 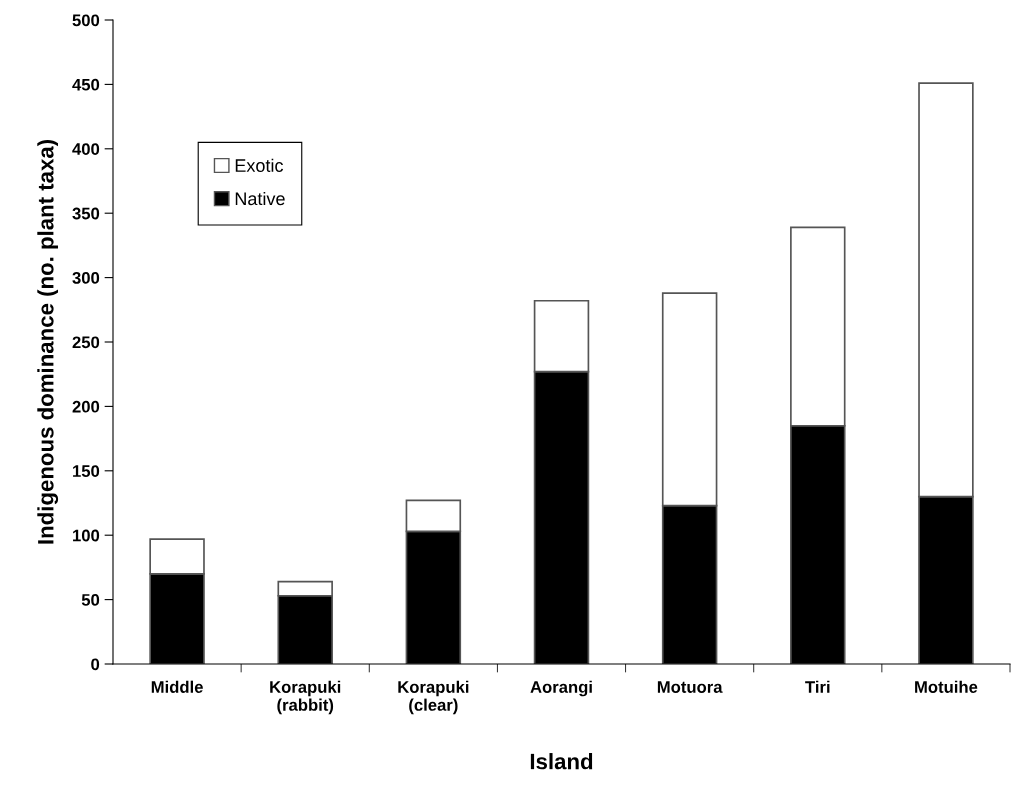 I want to click on y-tick-label: 100, so click(x=86, y=535).